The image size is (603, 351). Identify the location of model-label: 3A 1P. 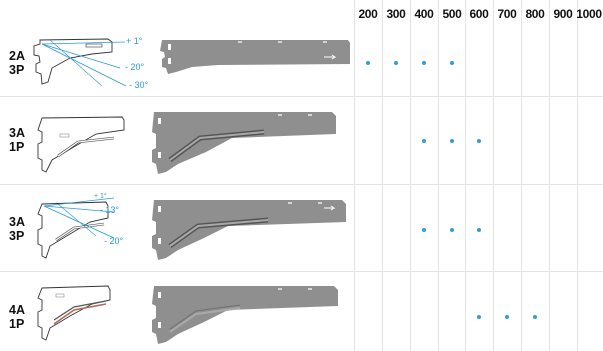
(17, 140).